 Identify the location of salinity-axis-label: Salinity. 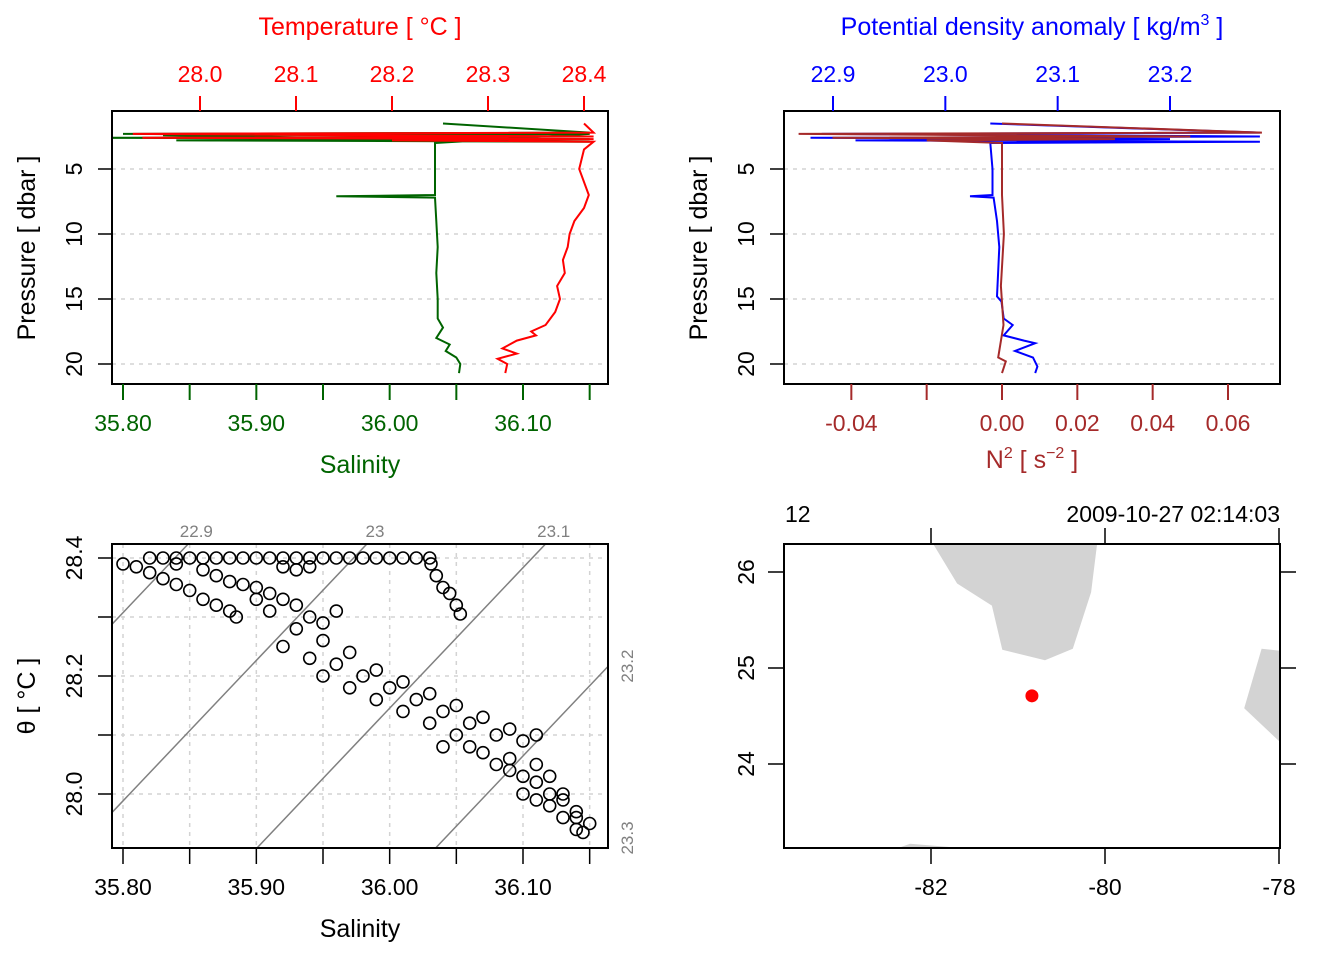
(360, 465).